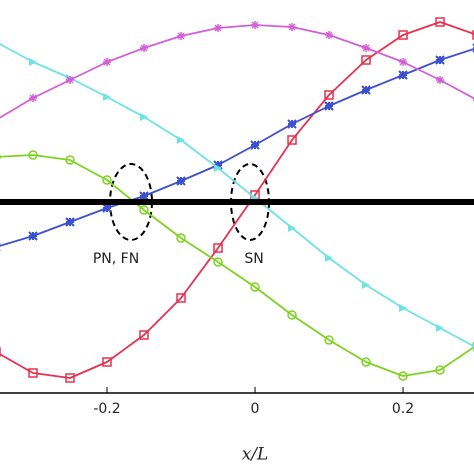 The height and width of the screenshot is (474, 474). I want to click on x-tick-label: -0.2, so click(106, 409).